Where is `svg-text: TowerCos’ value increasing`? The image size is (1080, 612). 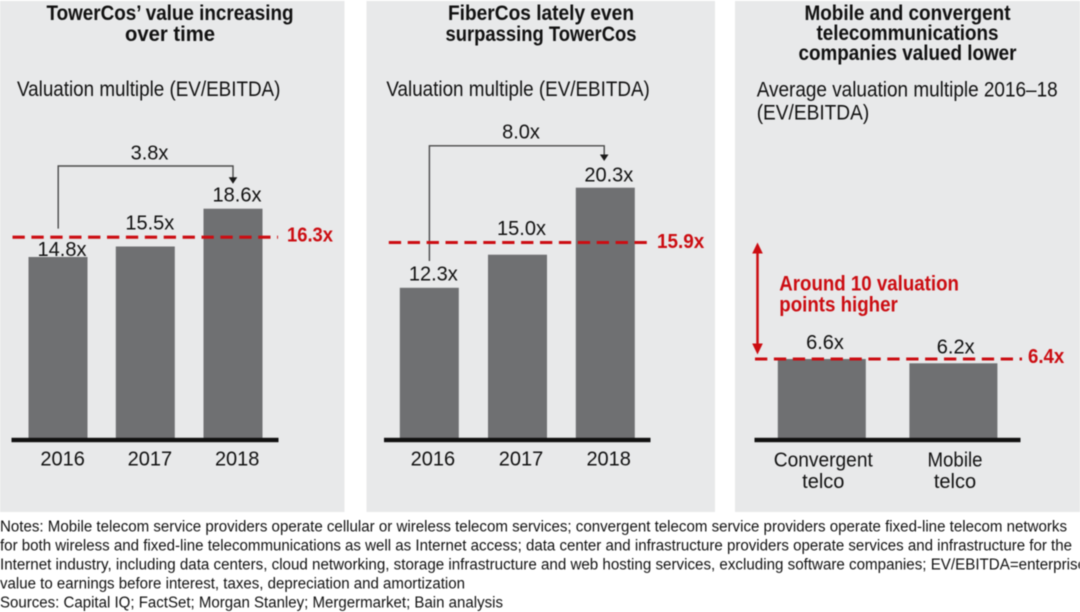 svg-text: TowerCos’ value increasing is located at coordinates (170, 13).